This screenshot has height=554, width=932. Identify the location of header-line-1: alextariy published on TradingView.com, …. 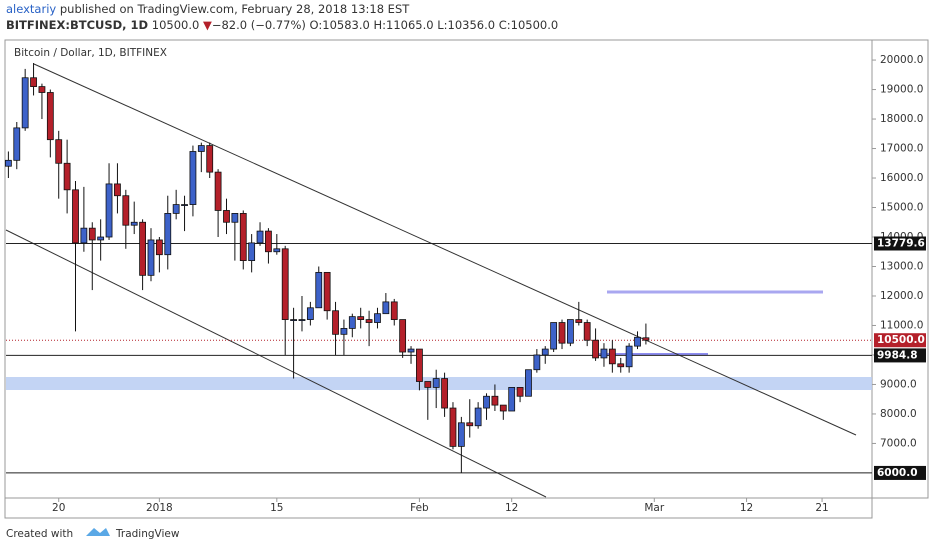
(208, 9).